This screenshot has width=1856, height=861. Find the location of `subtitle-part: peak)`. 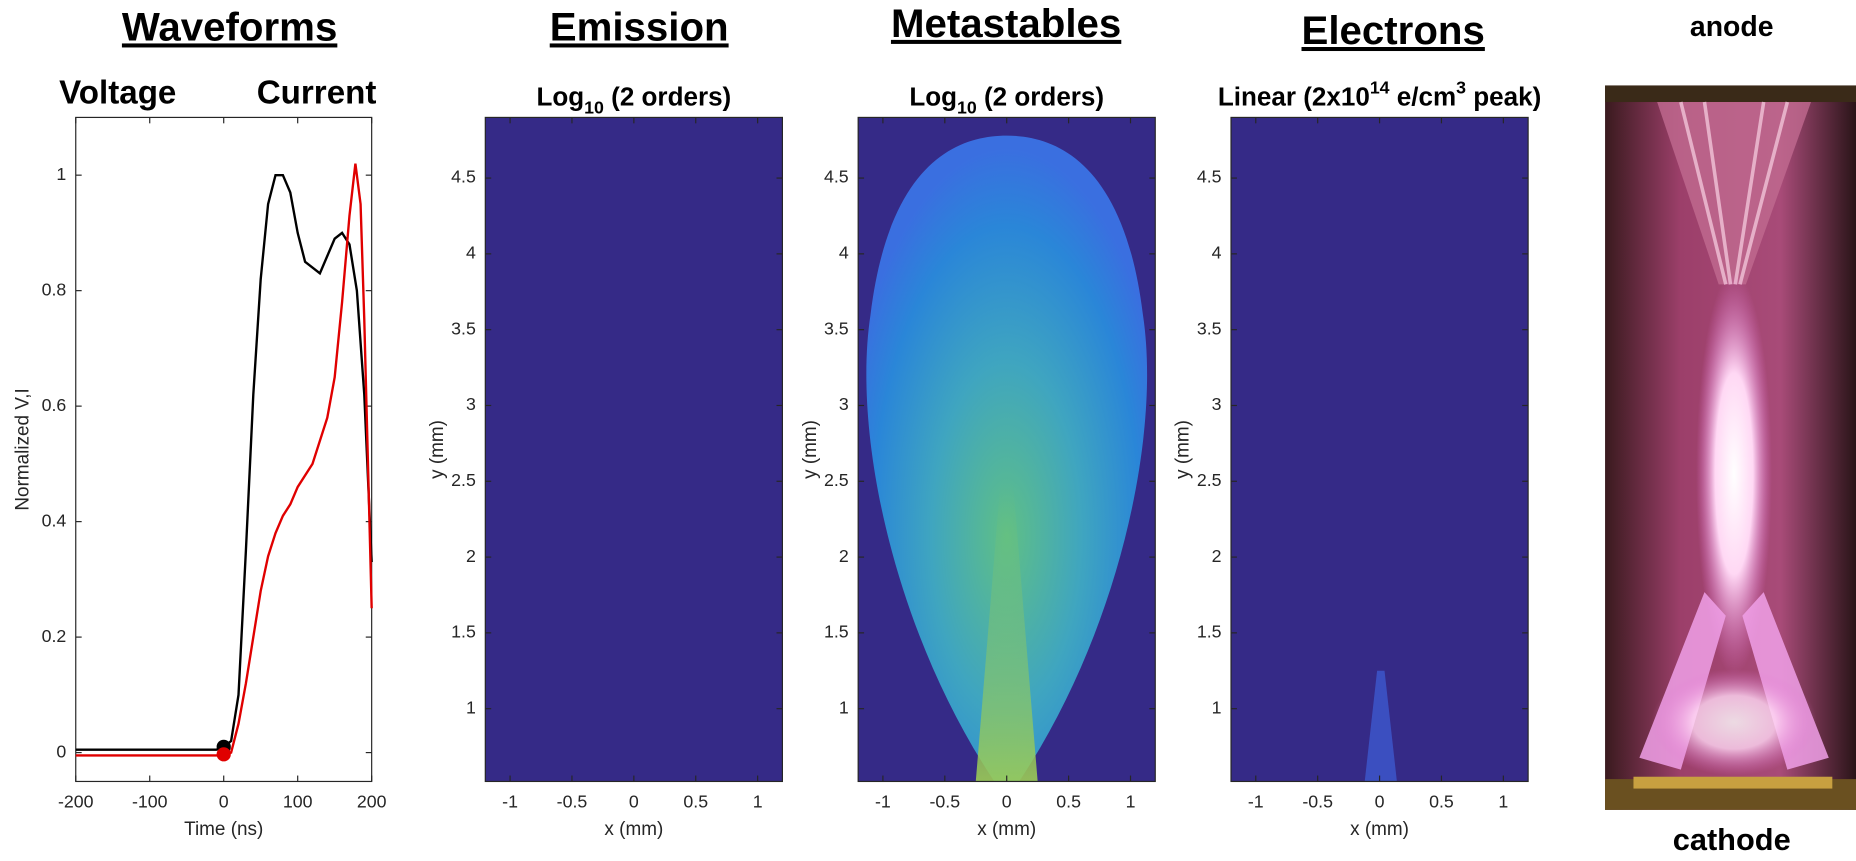

subtitle-part: peak) is located at coordinates (1503, 96).